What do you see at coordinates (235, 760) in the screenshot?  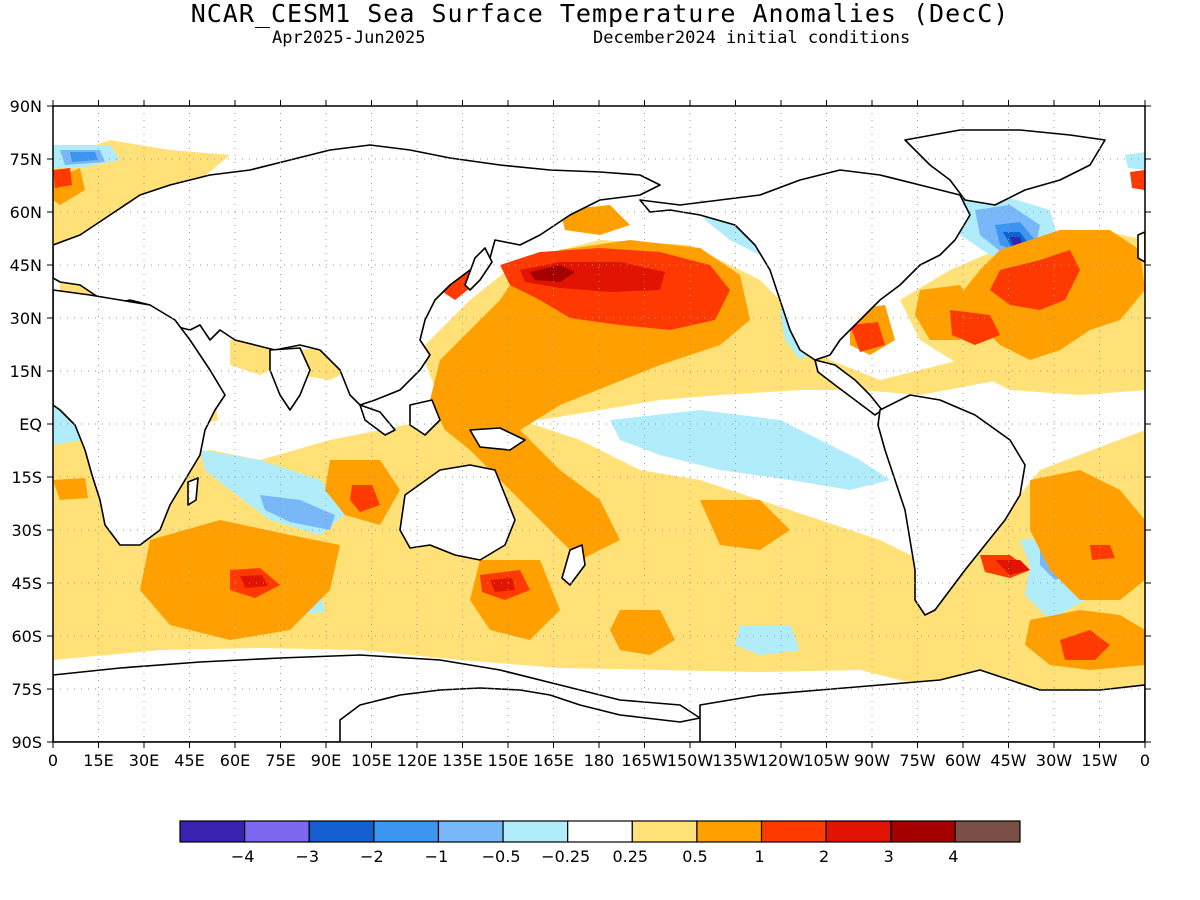 I see `longitude-label: 60E` at bounding box center [235, 760].